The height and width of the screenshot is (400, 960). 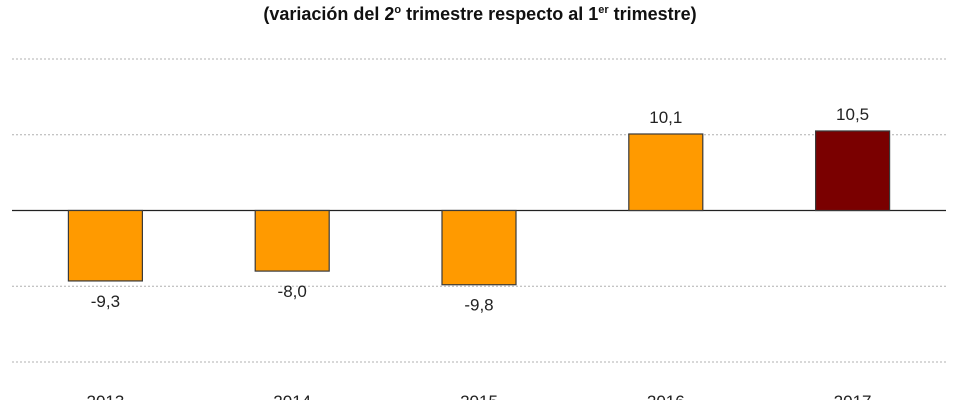 I want to click on x-tick-label-2016: 2016, so click(x=666, y=396).